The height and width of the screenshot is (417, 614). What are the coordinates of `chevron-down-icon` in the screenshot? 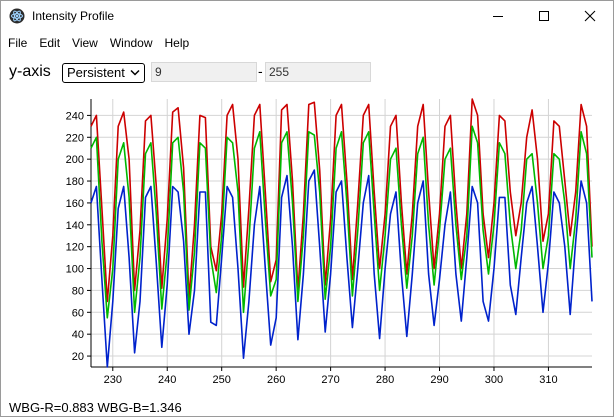 It's located at (135, 72).